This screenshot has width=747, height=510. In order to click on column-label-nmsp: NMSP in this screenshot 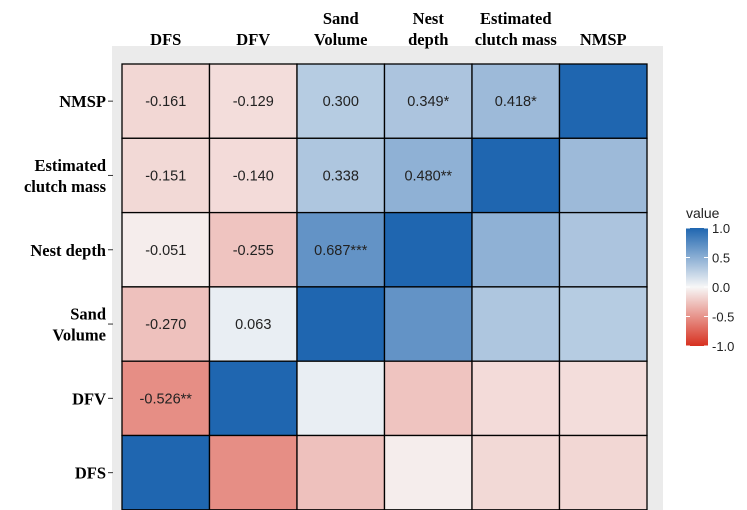, I will do `click(603, 39)`.